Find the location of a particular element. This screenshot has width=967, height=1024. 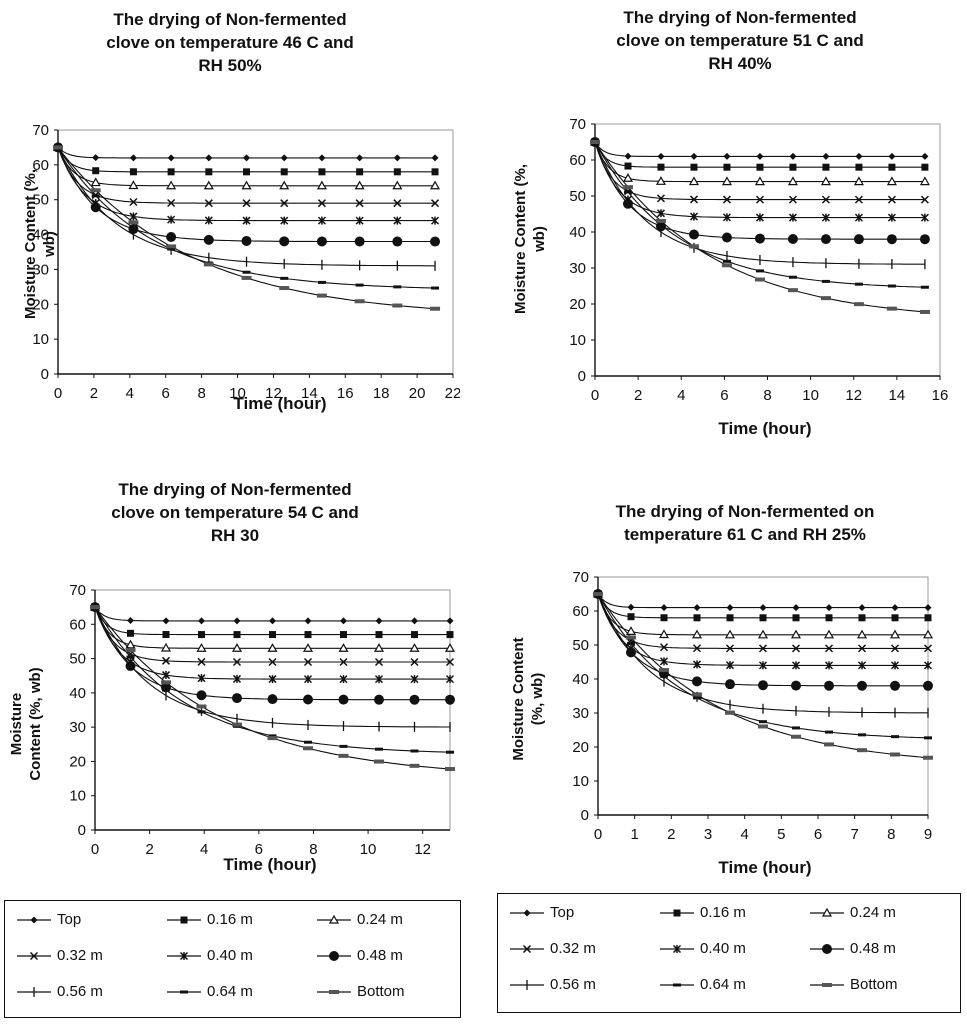

plot-area: 0 10 20 30 40 50 60 70 0 2 4 6 8 10 12 14 16 18 20 22 is located at coordinates (246, 262).